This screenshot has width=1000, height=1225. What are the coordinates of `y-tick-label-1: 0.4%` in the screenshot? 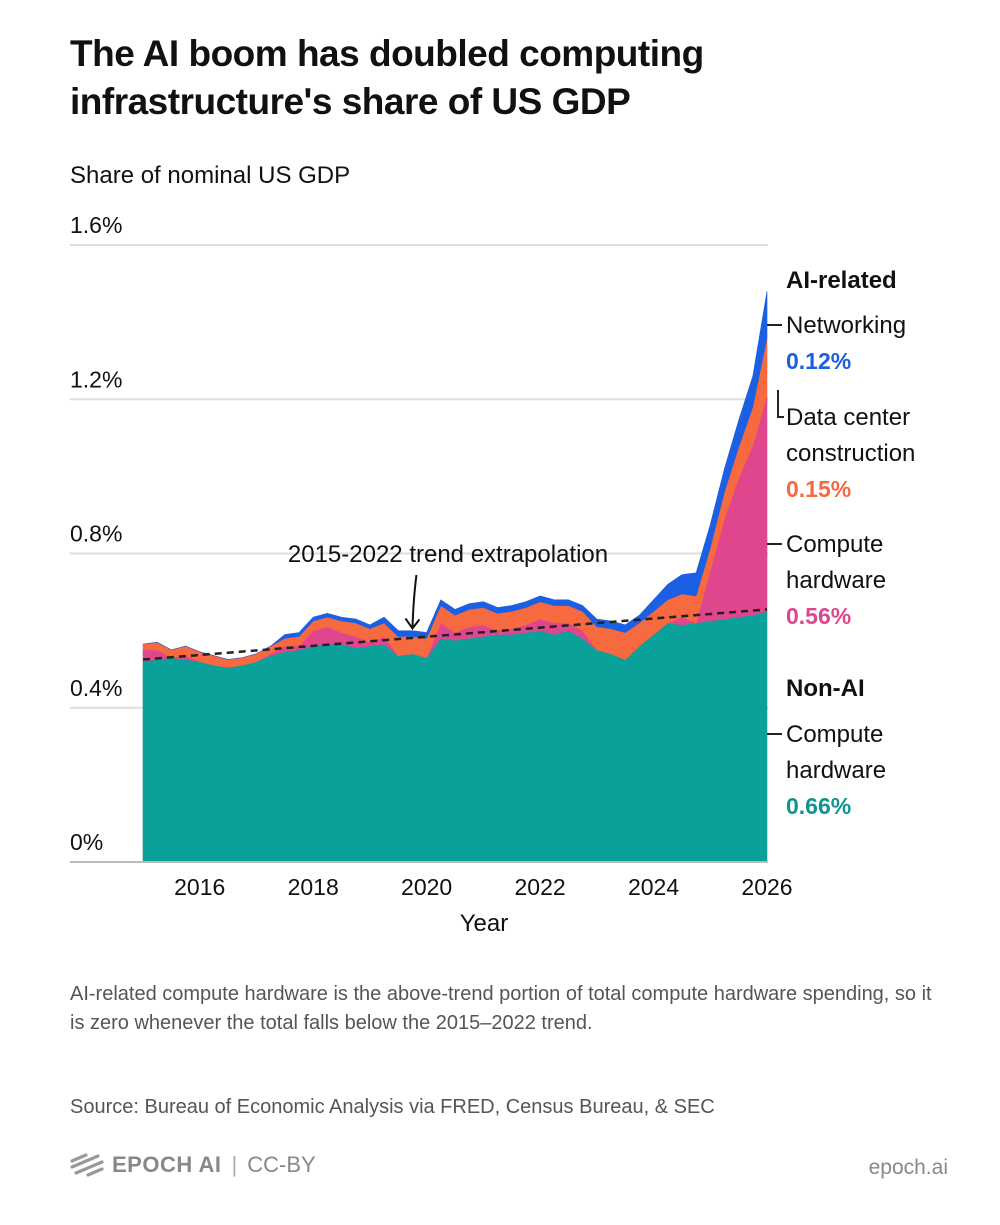 It's located at (96, 688).